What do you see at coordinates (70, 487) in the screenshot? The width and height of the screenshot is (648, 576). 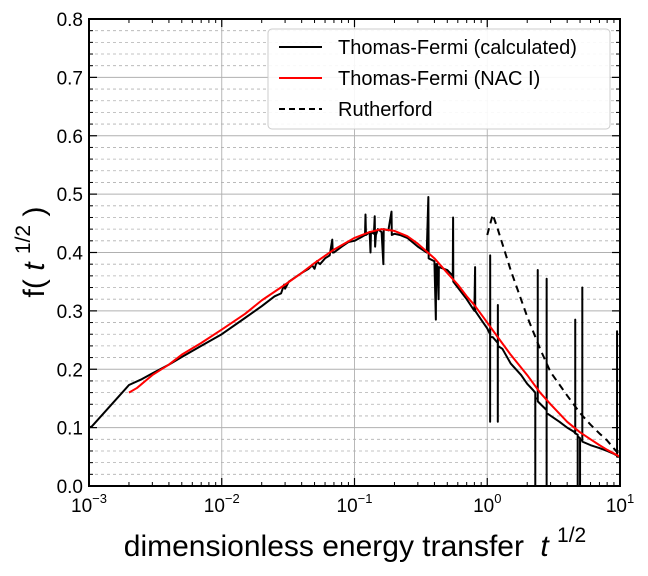 I see `y-tick-label: 0.0` at bounding box center [70, 487].